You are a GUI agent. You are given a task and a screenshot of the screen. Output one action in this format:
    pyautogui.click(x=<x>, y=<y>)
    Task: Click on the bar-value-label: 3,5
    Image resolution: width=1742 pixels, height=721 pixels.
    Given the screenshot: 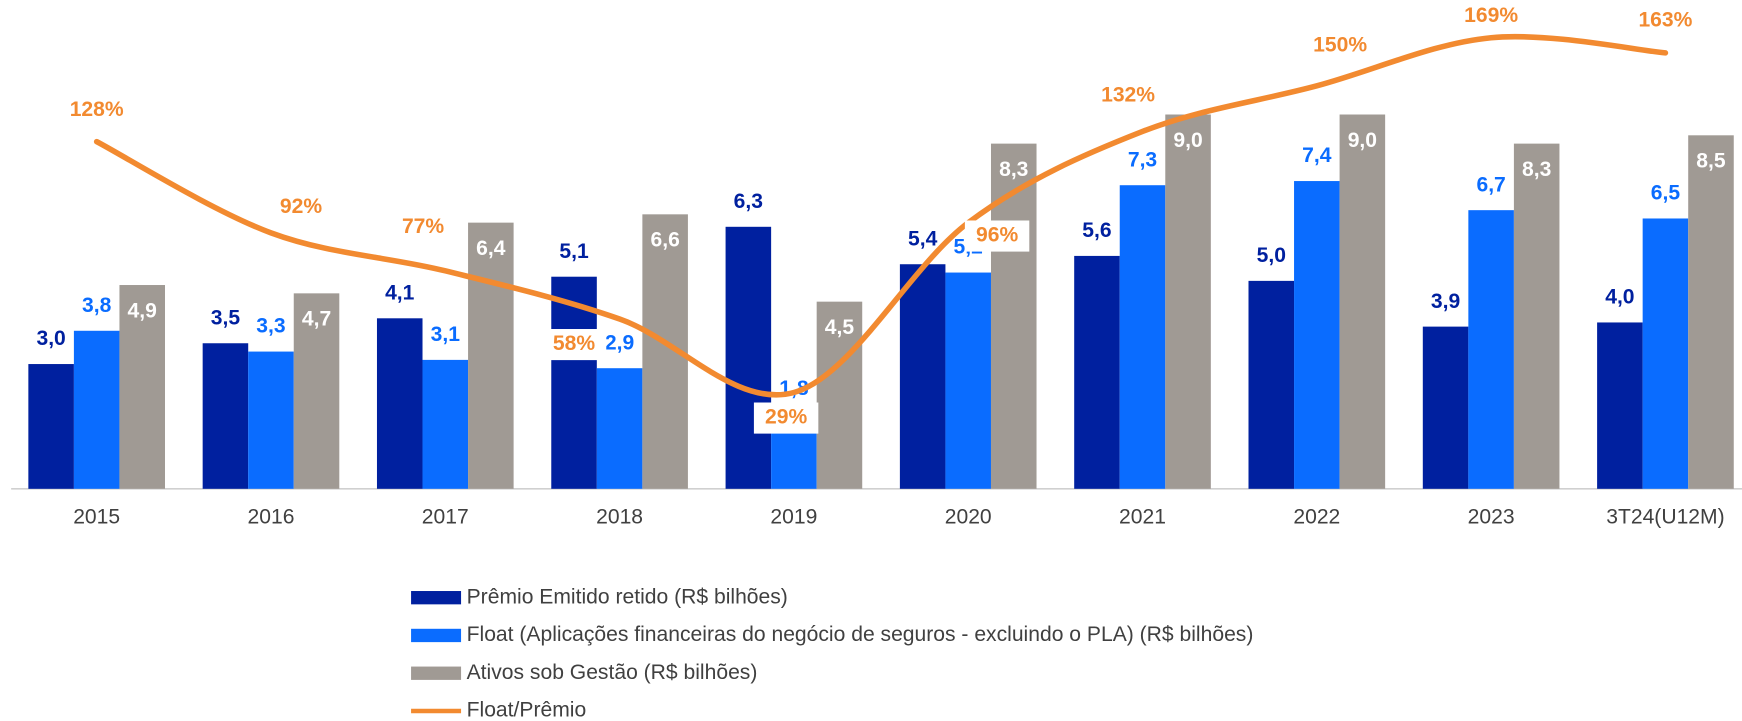 What is the action you would take?
    pyautogui.click(x=226, y=317)
    